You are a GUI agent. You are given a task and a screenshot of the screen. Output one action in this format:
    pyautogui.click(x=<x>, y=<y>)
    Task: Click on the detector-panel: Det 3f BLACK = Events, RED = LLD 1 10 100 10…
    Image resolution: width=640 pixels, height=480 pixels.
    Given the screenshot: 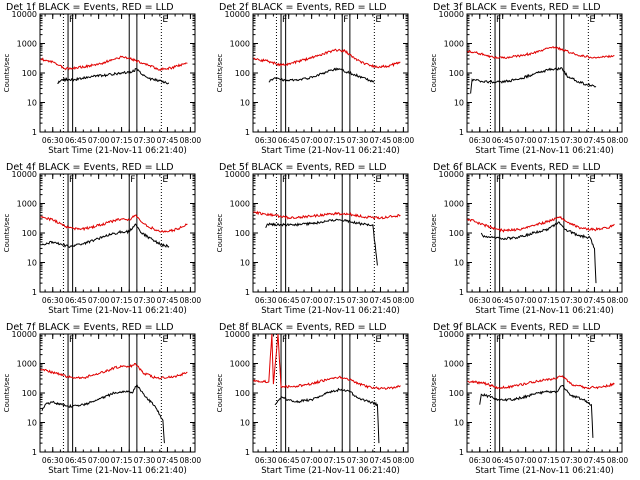 What is the action you would take?
    pyautogui.click(x=529, y=79)
    